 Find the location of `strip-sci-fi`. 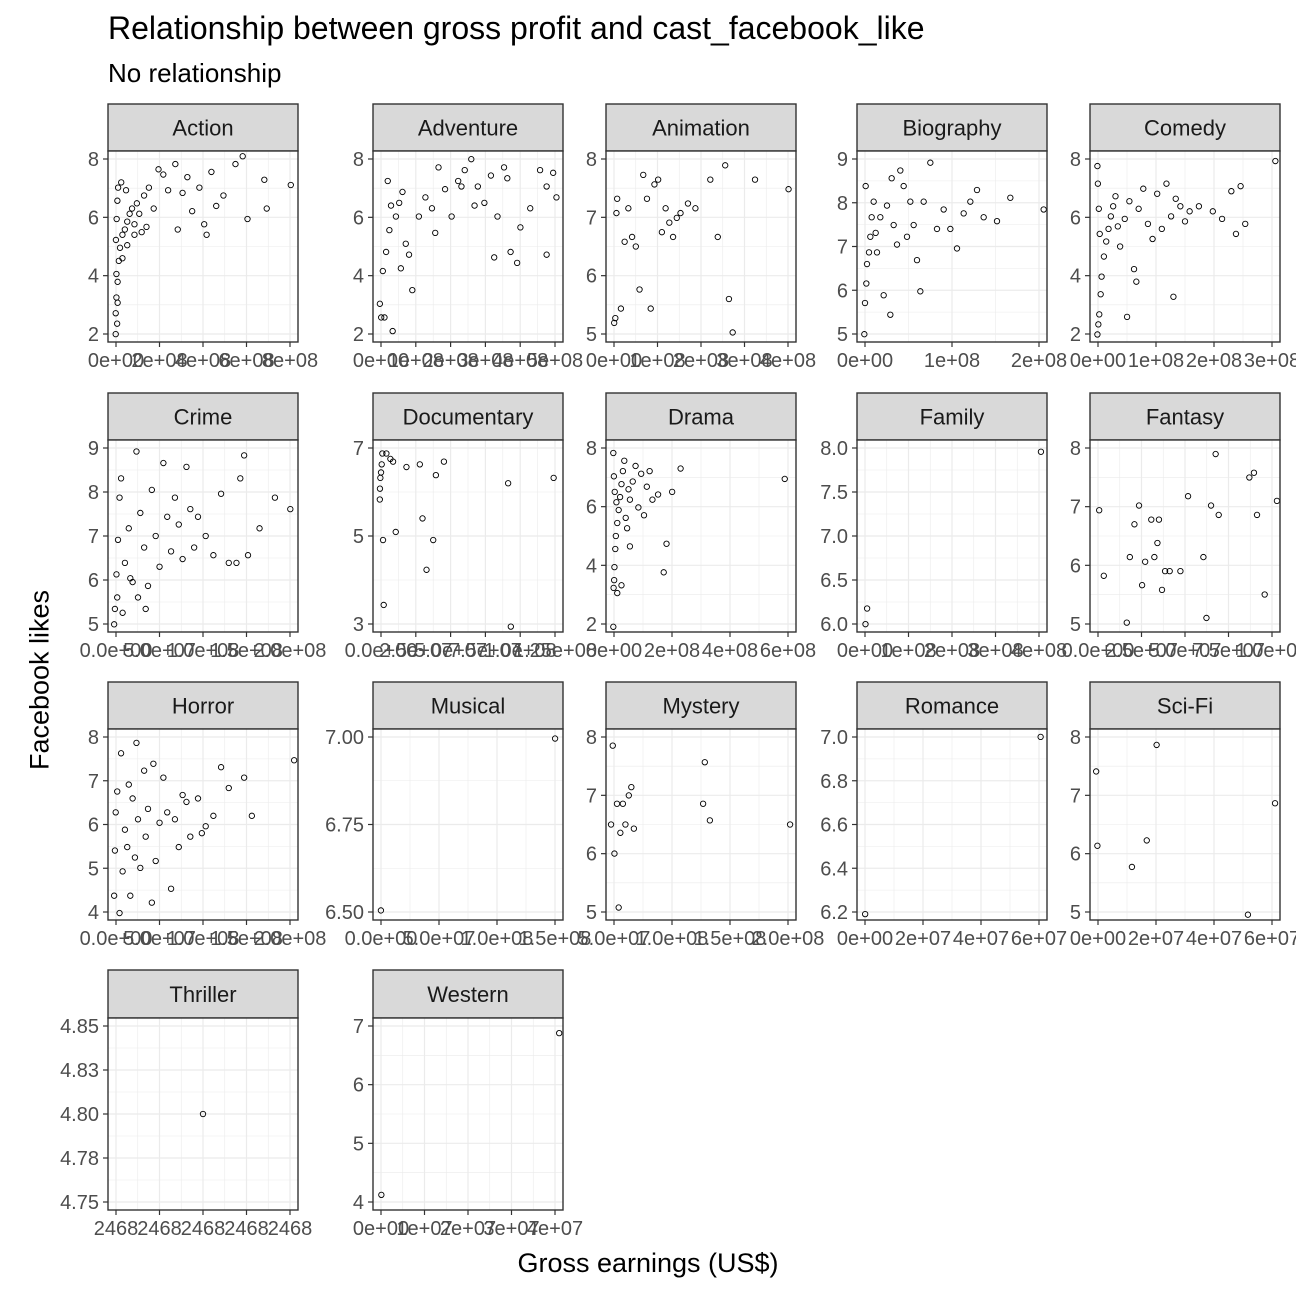

strip-sci-fi is located at coordinates (1185, 705).